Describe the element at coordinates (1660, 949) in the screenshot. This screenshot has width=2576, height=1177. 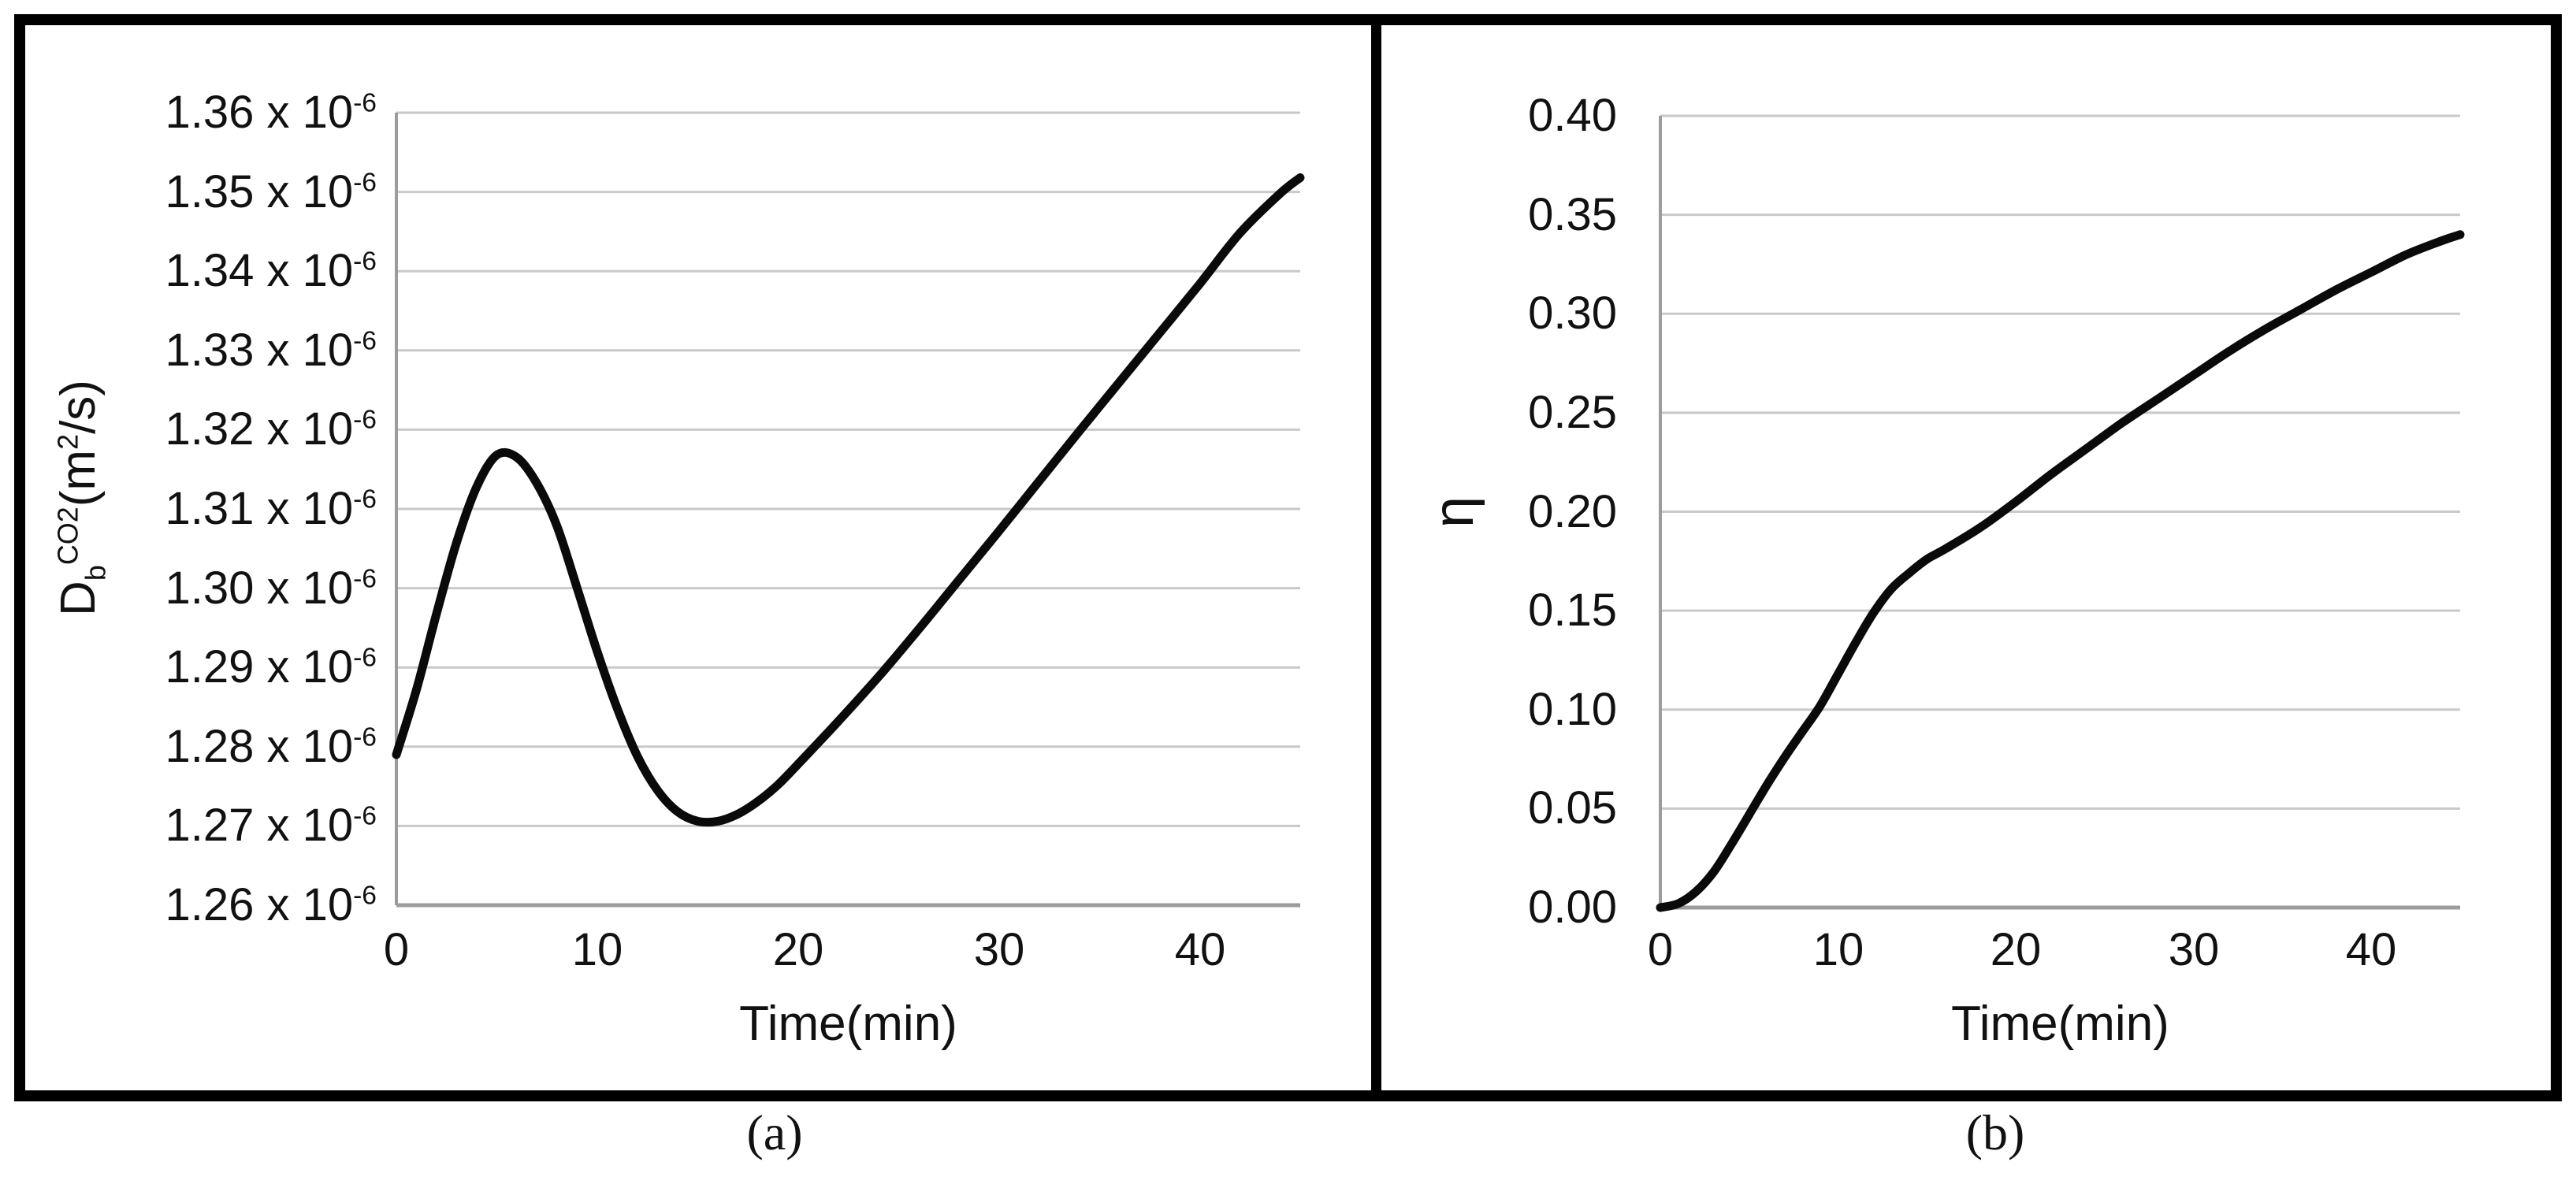
I see `panel-b-x-tick-label: 0` at that location.